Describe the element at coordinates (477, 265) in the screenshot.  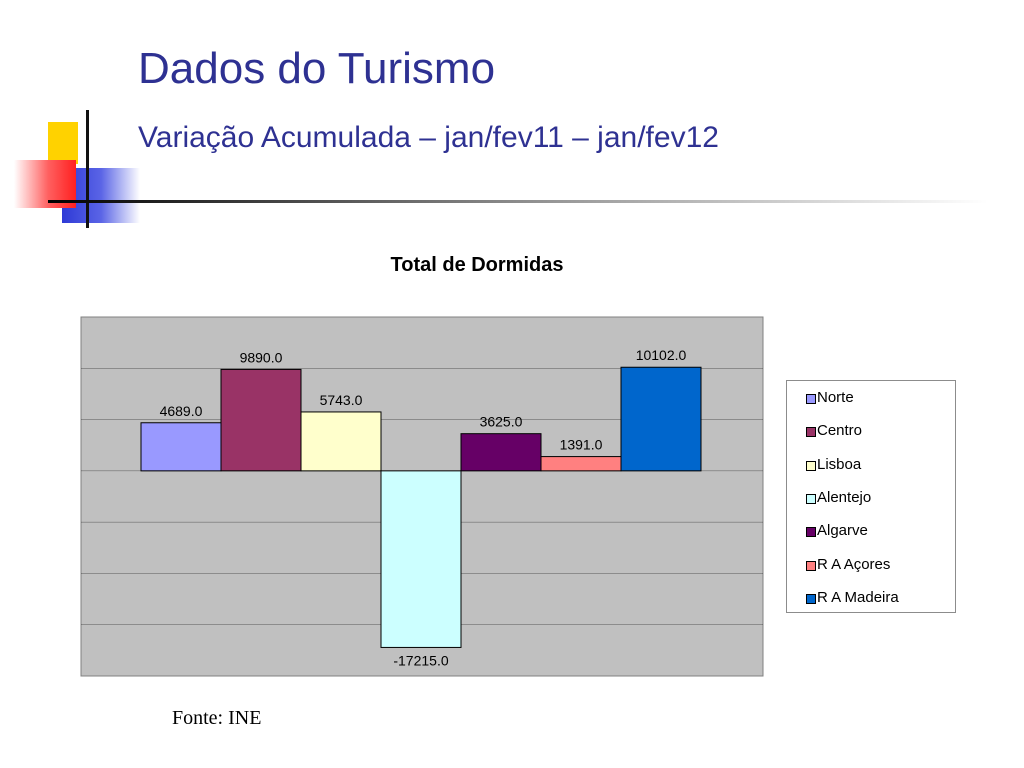
I see `chart-title: Total de Dormidas` at that location.